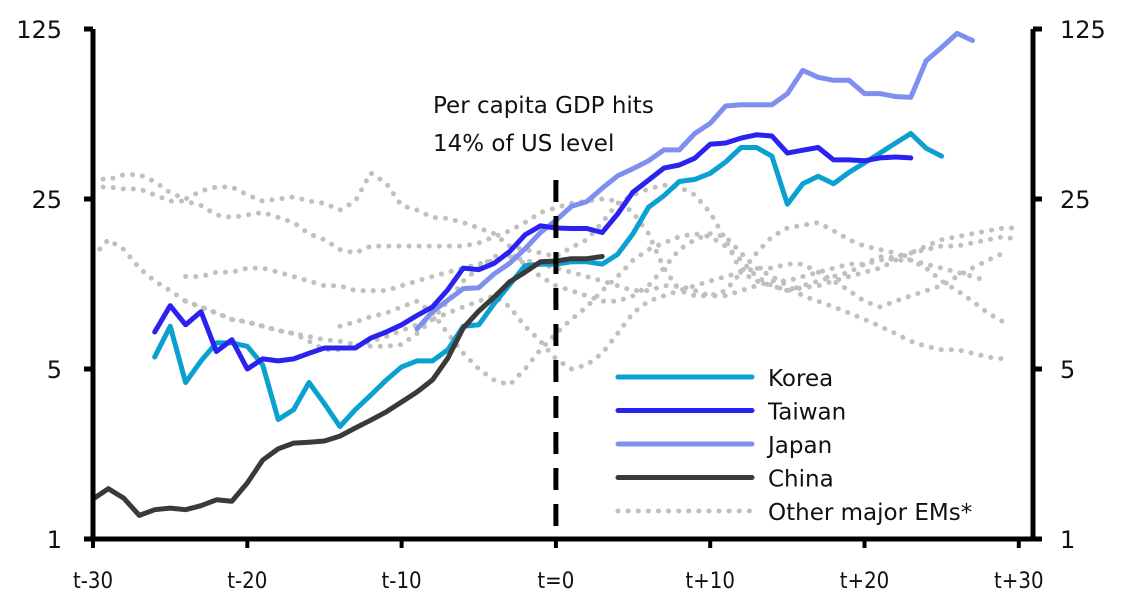 This screenshot has width=1128, height=615. I want to click on legend-label-china: China, so click(801, 480).